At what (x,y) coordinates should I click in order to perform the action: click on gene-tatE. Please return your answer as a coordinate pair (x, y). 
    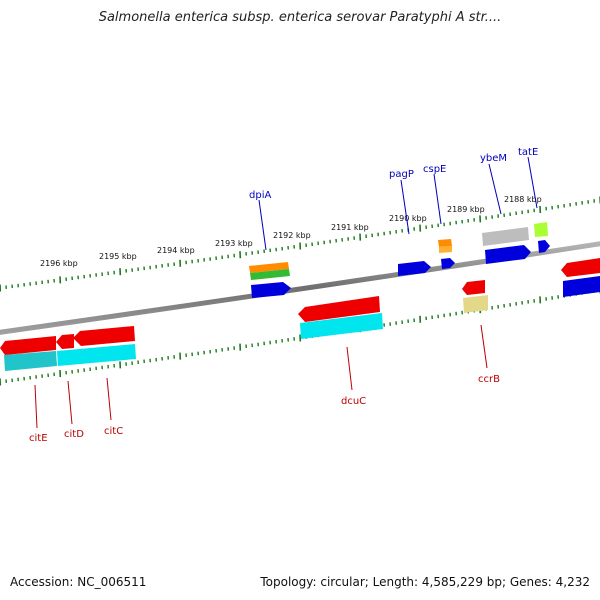
    Looking at the image, I should click on (544, 246).